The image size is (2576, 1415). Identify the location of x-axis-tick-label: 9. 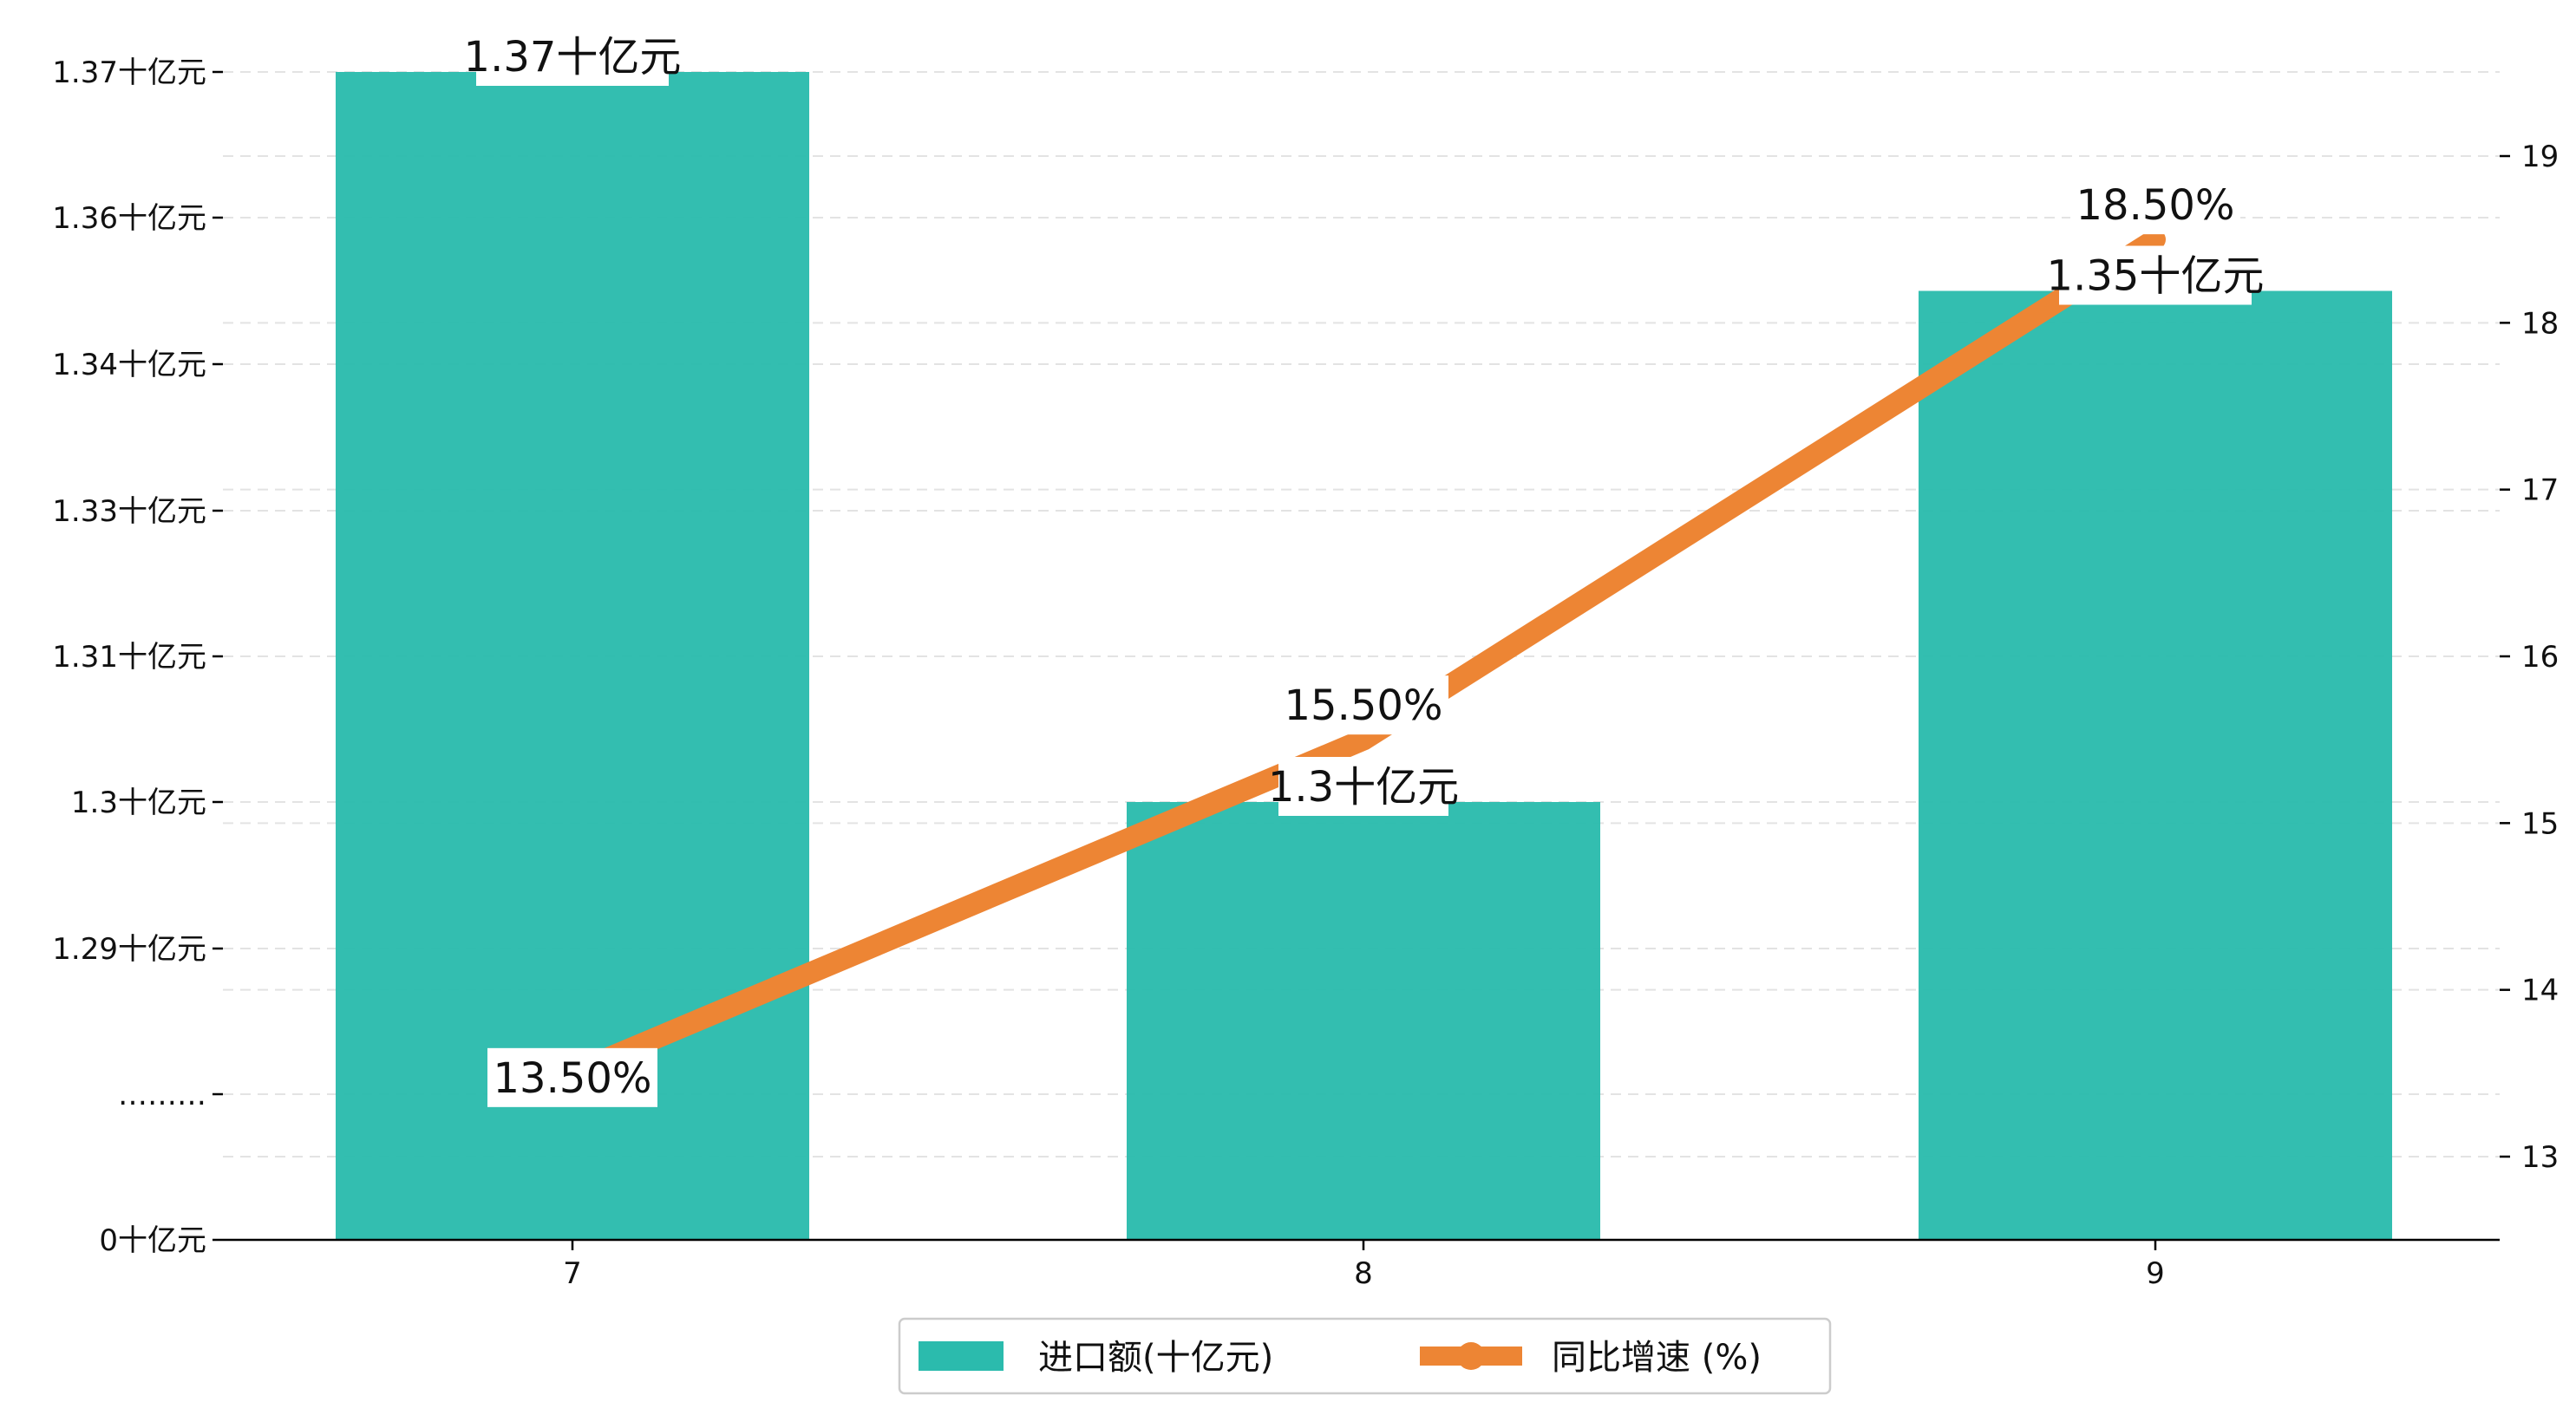
(2155, 1273).